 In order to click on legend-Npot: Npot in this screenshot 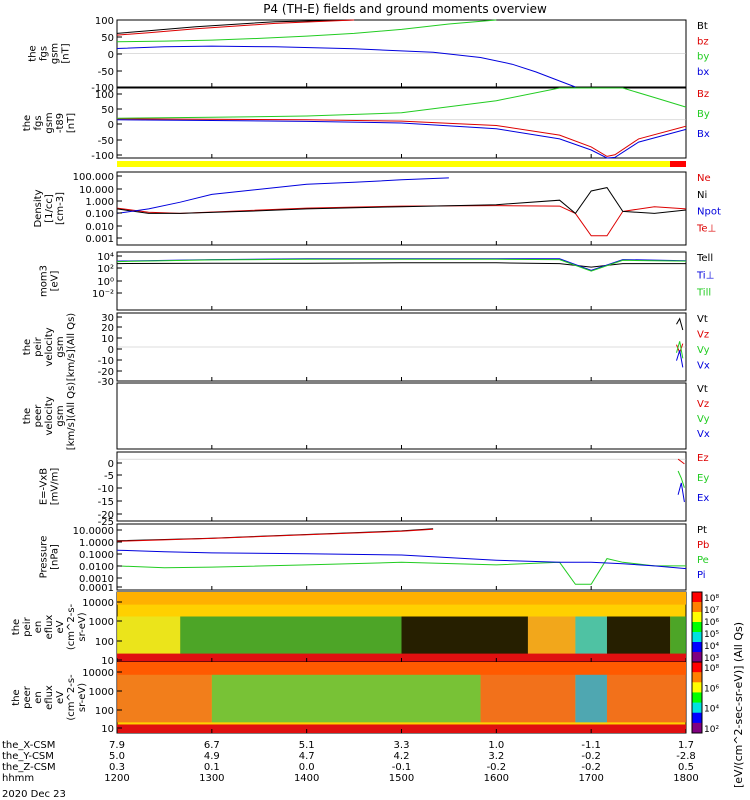, I will do `click(709, 212)`.